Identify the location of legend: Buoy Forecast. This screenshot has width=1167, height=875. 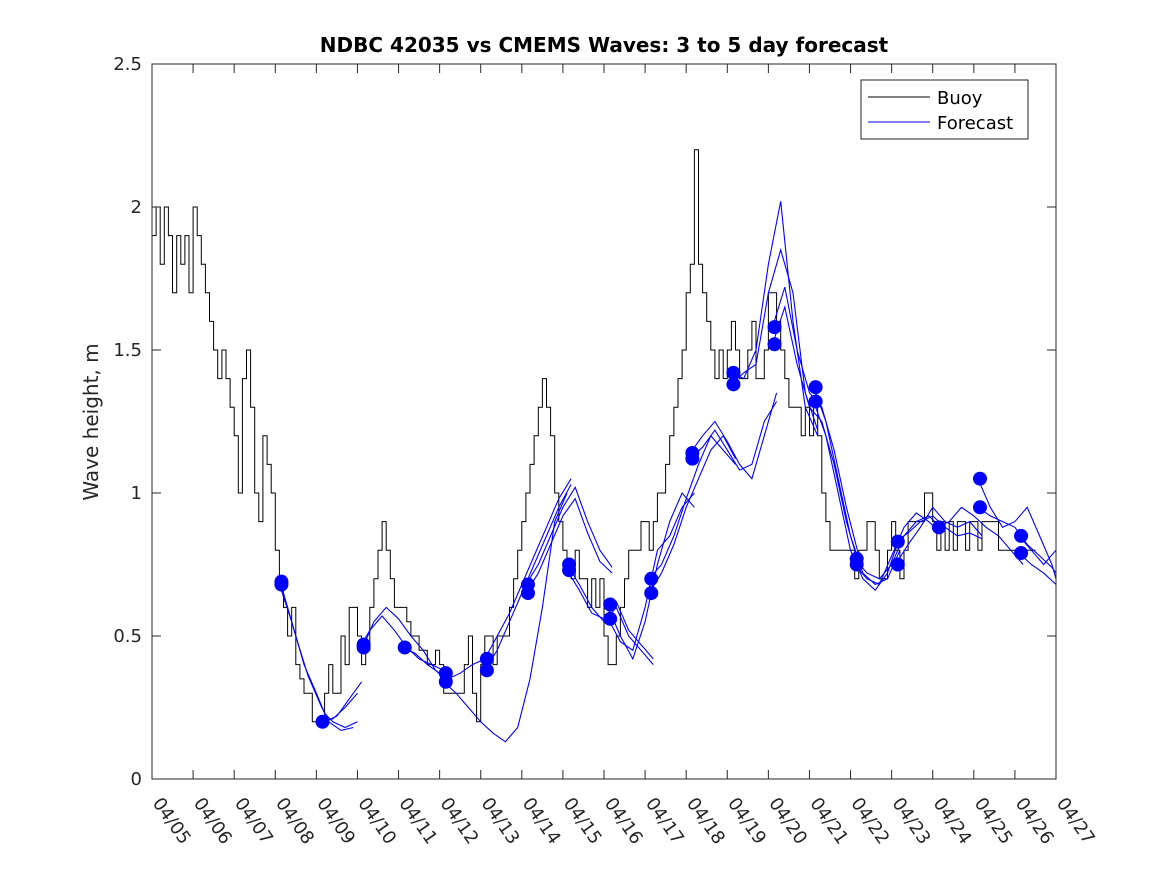
(944, 109).